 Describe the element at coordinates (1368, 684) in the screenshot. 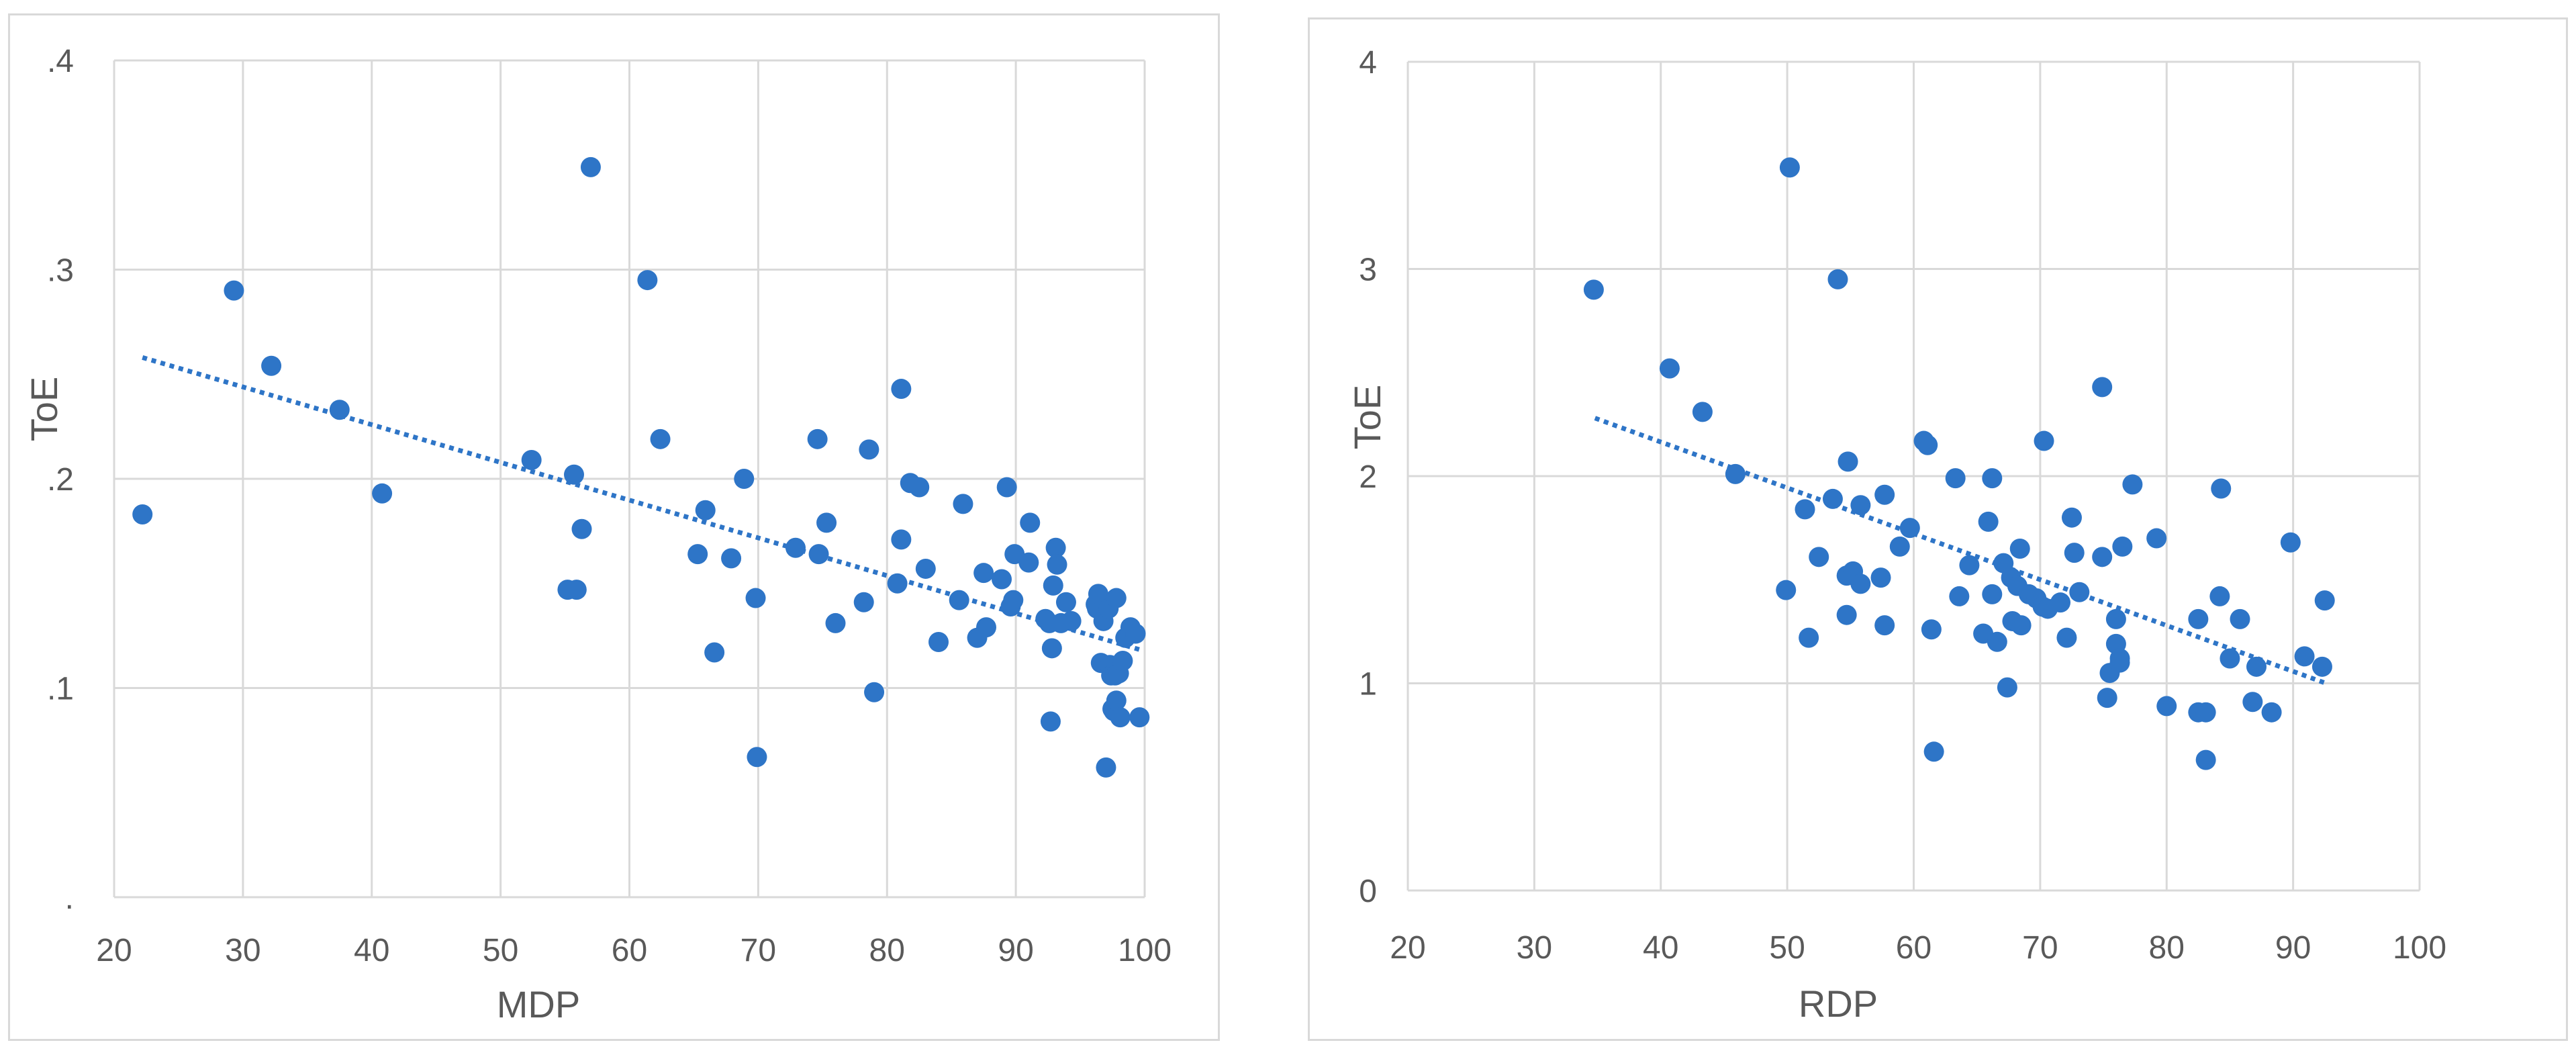

I see `y-tick-label: 1` at that location.